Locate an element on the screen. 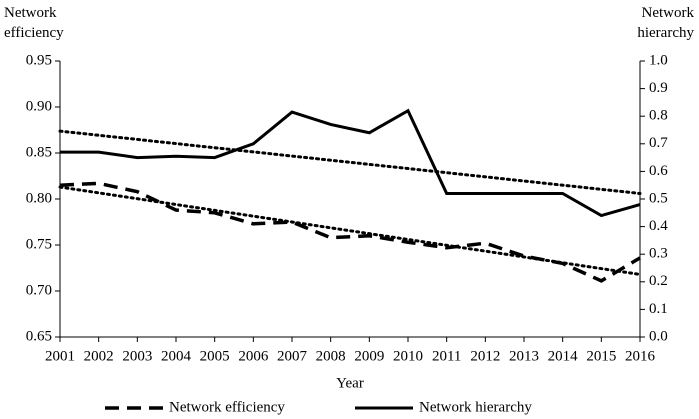  x-tick-label: 2002 is located at coordinates (99, 356).